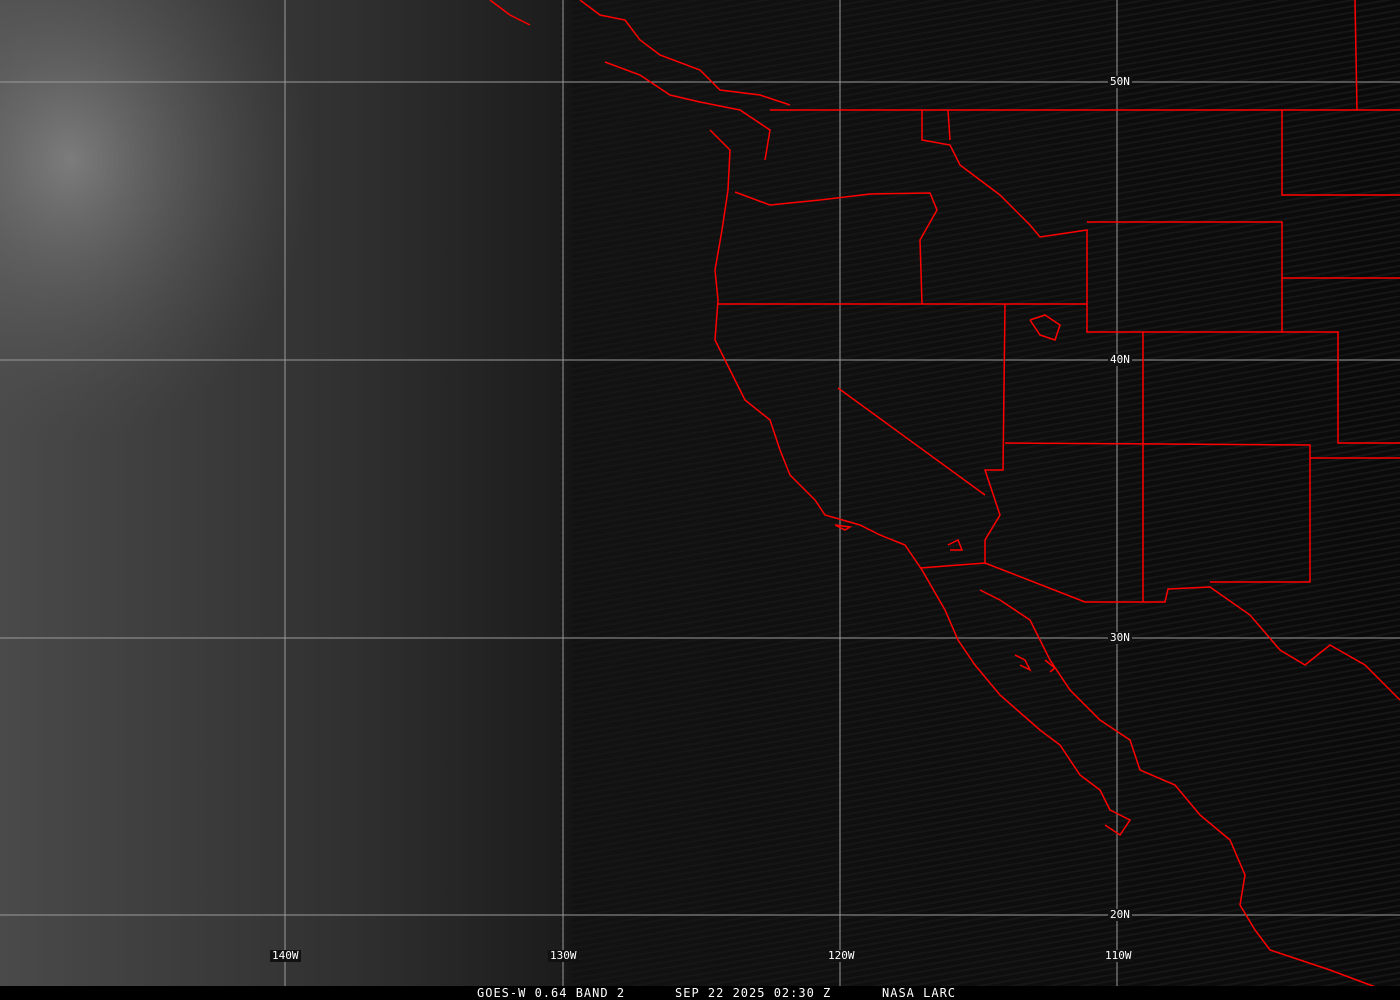  Describe the element at coordinates (1159, 631) in the screenshot. I see `border-us-mexico` at that location.